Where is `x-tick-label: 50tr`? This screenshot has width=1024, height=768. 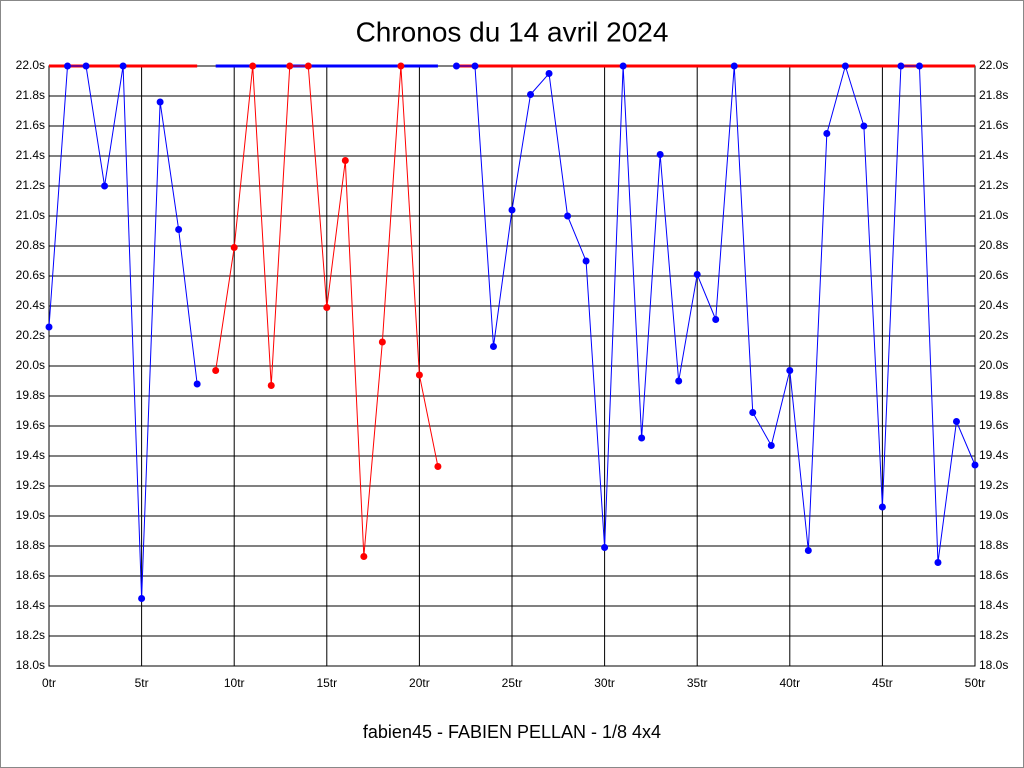 x-tick-label: 50tr is located at coordinates (975, 683).